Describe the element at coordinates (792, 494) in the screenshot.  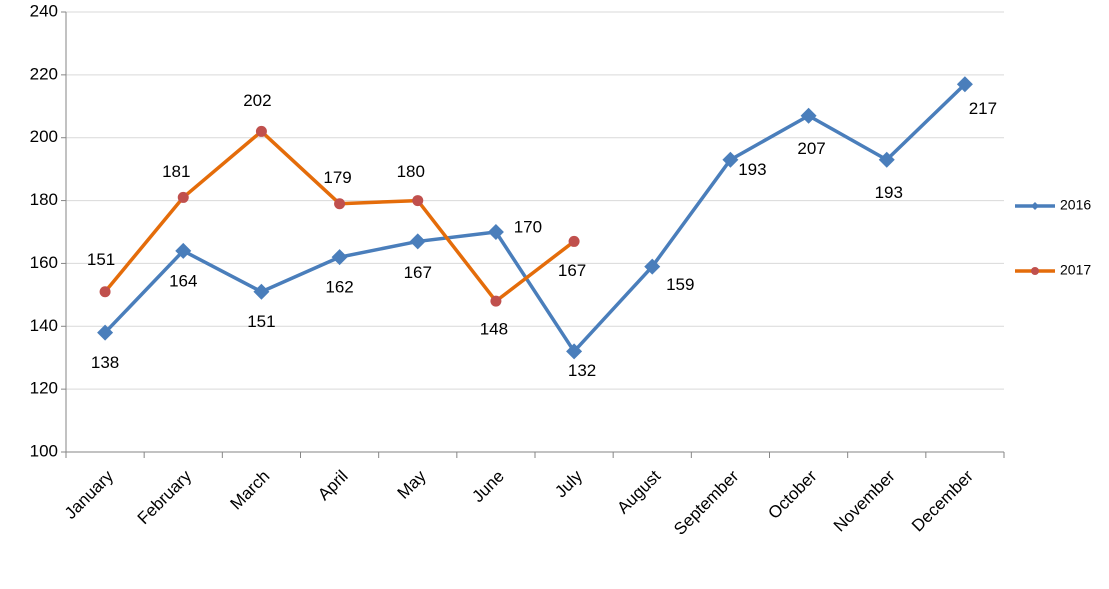
I see `x-tick-label: October` at that location.